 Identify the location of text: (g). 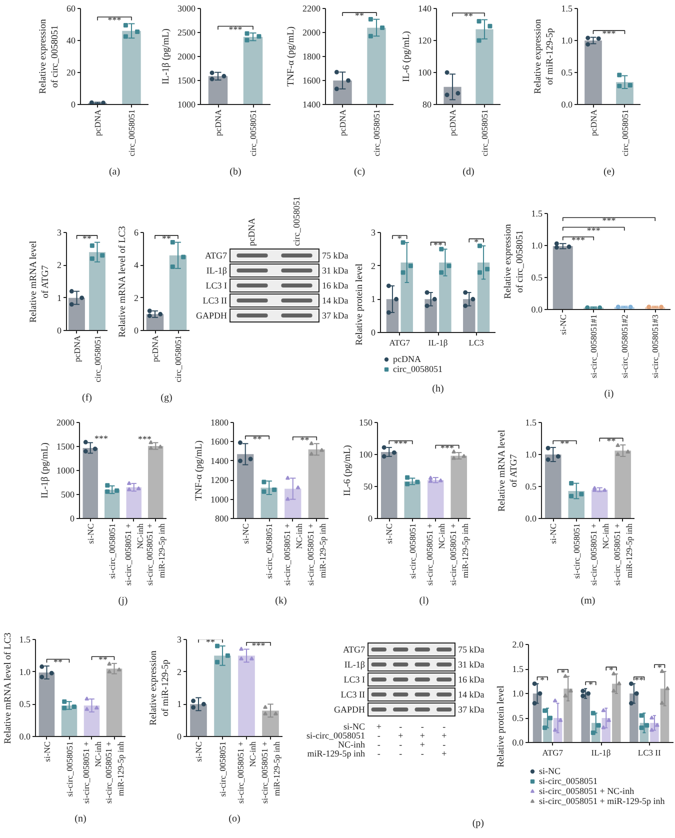
(166, 398).